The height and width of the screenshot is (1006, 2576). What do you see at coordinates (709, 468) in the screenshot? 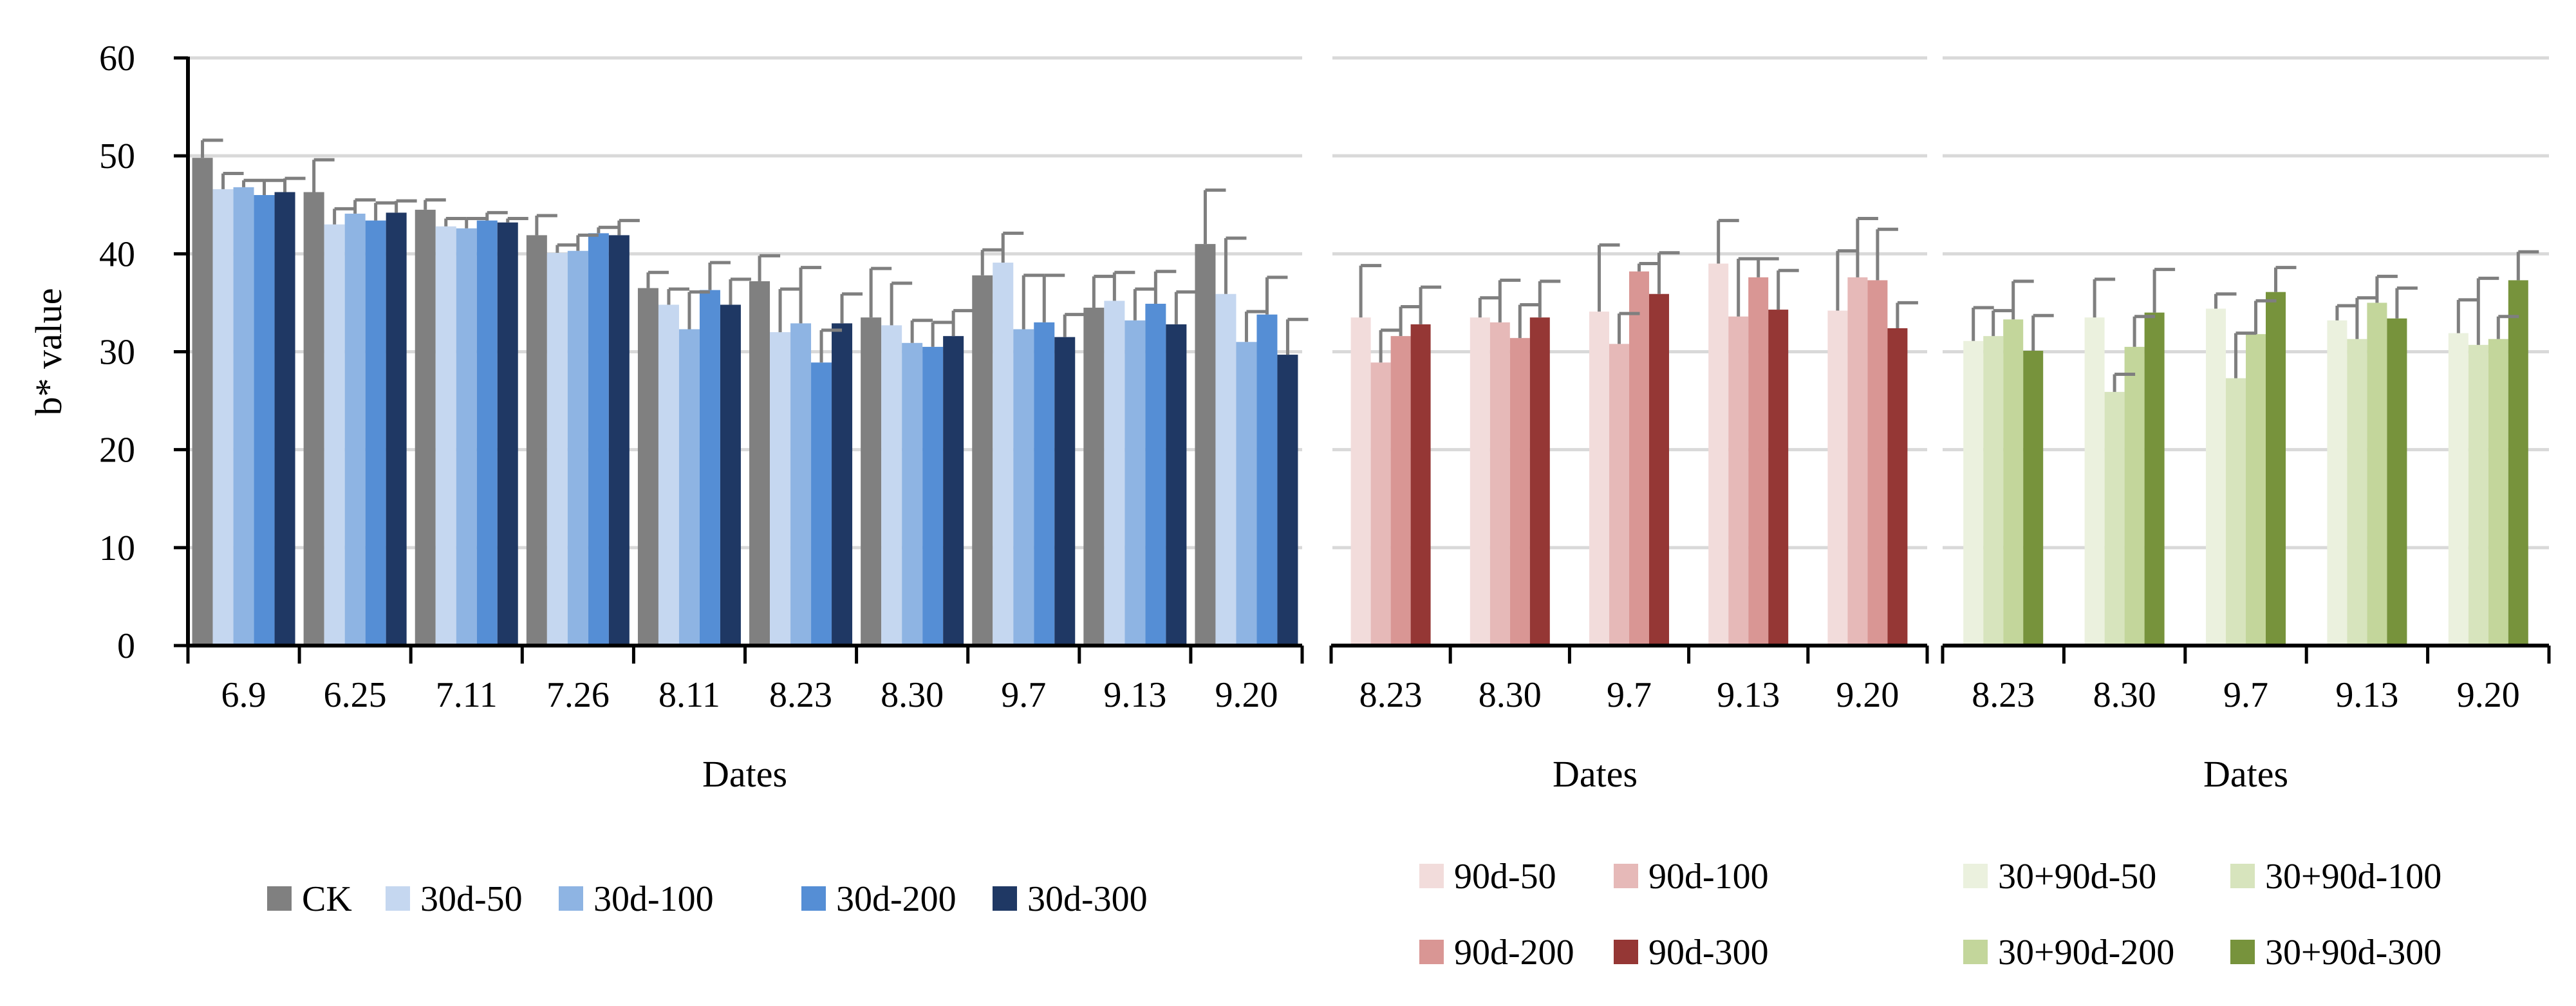
I see `bar-30d-200-8.11` at bounding box center [709, 468].